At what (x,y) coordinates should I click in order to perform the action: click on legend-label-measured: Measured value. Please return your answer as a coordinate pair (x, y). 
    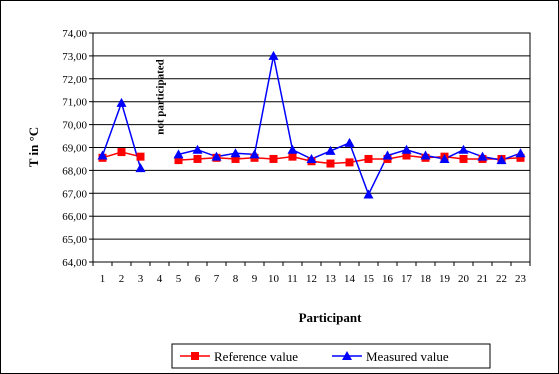
    Looking at the image, I should click on (407, 356).